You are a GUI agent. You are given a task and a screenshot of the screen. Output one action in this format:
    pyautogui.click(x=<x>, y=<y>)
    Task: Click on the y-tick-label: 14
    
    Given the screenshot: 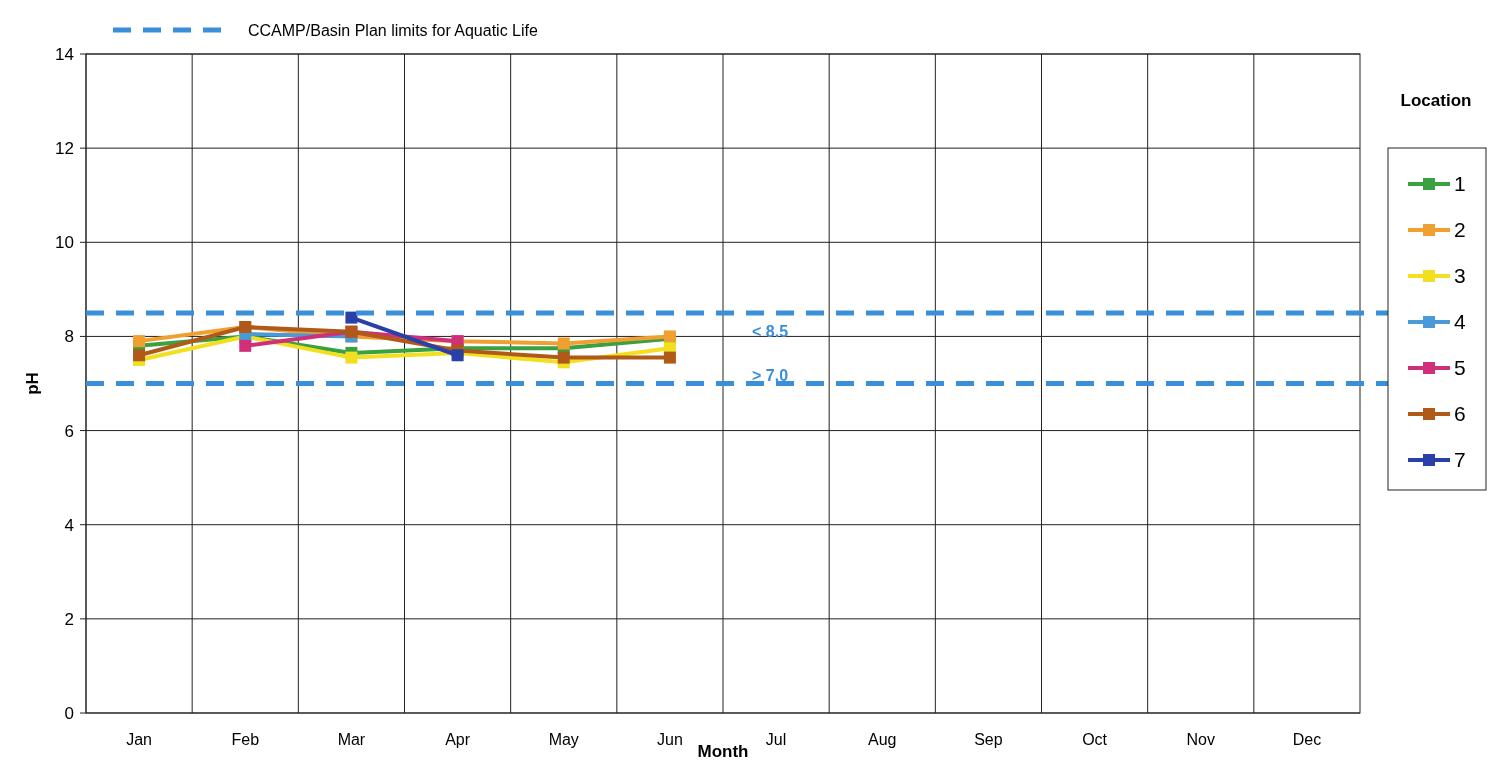 What is the action you would take?
    pyautogui.click(x=64, y=54)
    